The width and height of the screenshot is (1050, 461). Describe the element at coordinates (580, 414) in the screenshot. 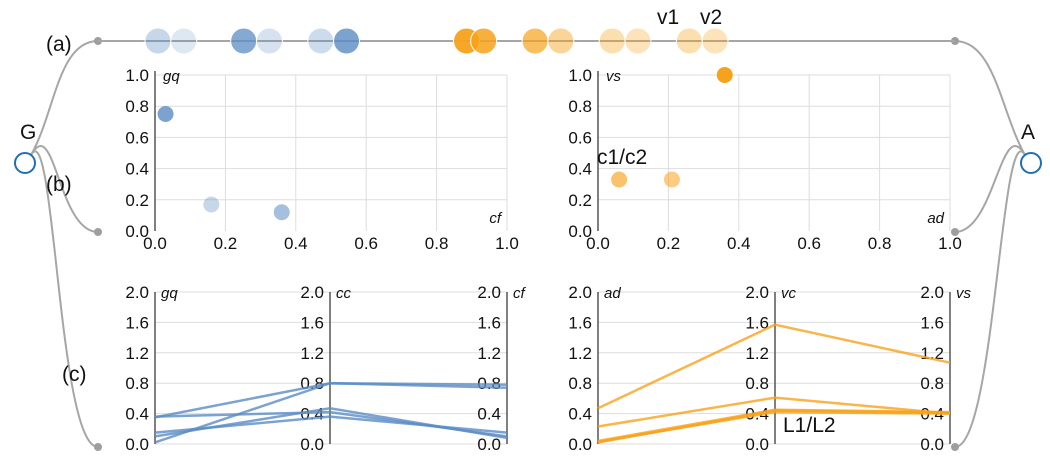

I see `pcp-tick-4-0-1: 0.4` at that location.